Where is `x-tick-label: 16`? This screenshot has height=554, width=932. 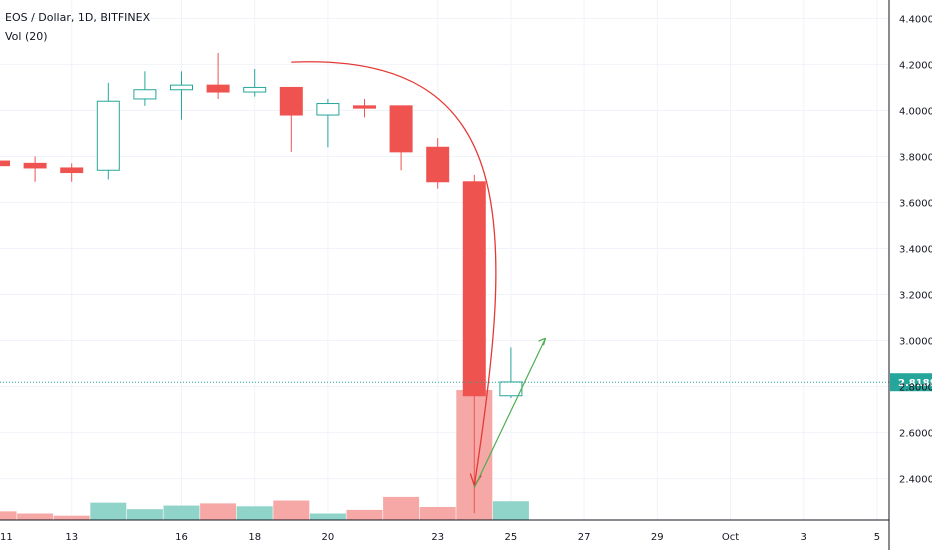 x-tick-label: 16 is located at coordinates (181, 537).